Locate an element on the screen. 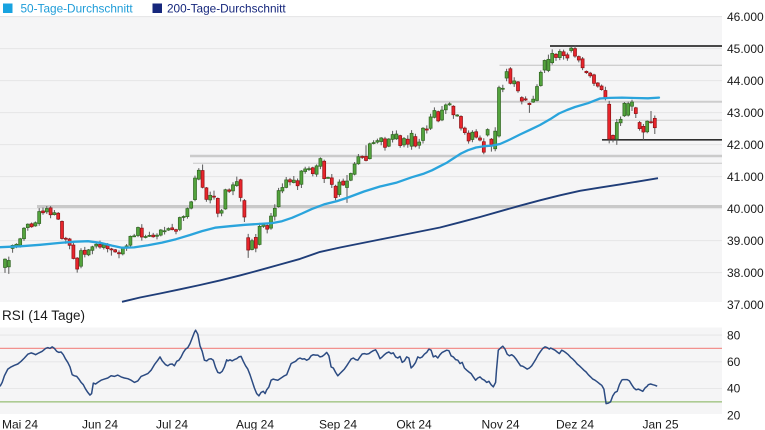  svg-text: 200-Tage-Durchschnitt is located at coordinates (226, 9).